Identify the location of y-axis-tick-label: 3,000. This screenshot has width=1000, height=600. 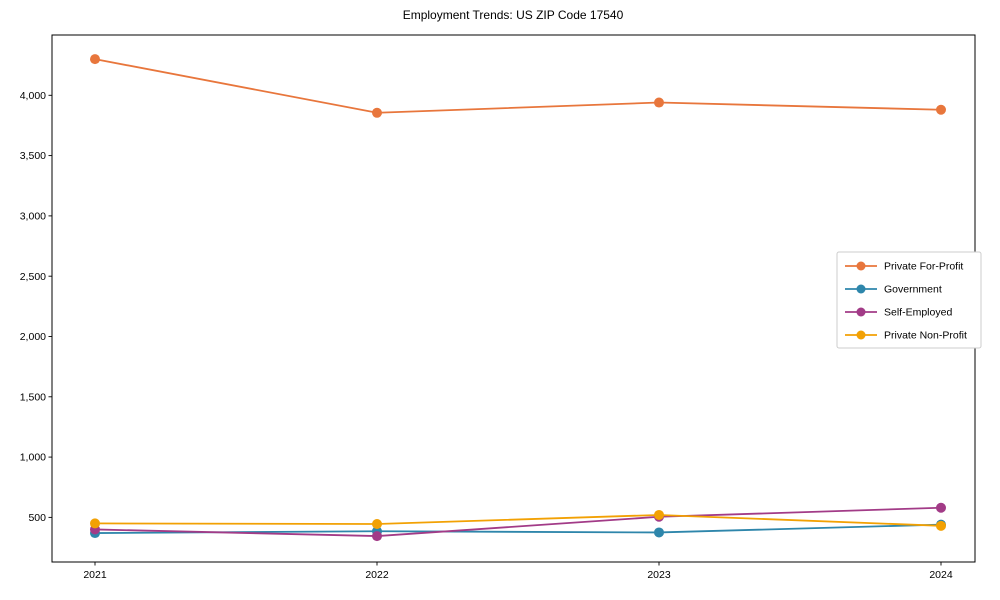
(33, 216).